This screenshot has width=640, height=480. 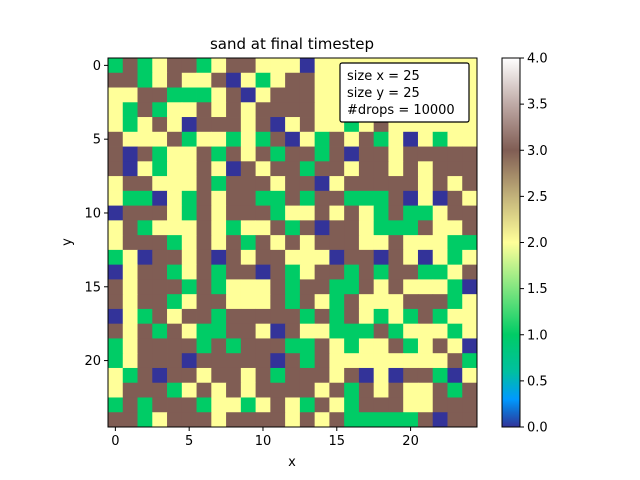 What do you see at coordinates (92, 287) in the screenshot?
I see `y-tick-label: 15` at bounding box center [92, 287].